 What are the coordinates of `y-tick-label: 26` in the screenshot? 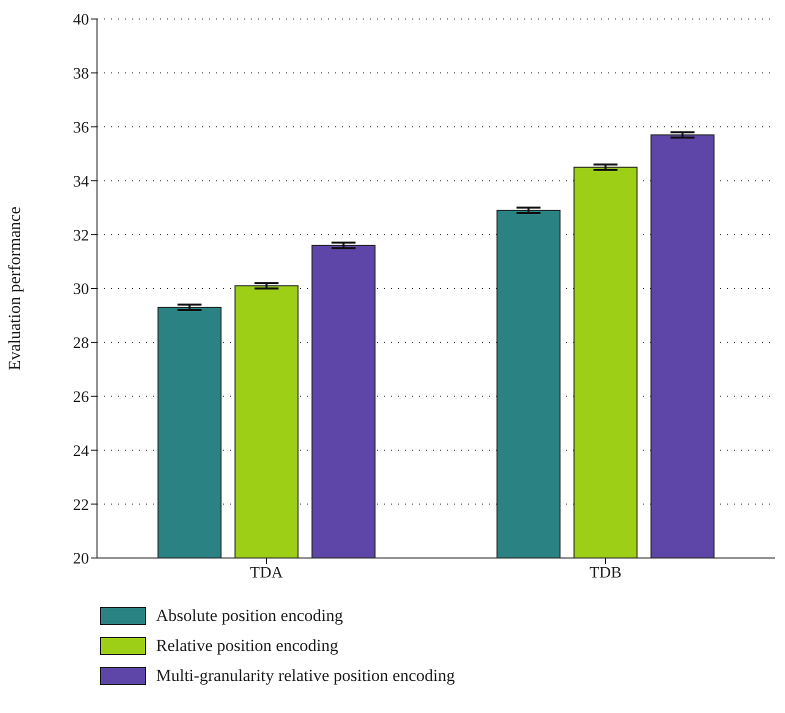 It's located at (81, 397).